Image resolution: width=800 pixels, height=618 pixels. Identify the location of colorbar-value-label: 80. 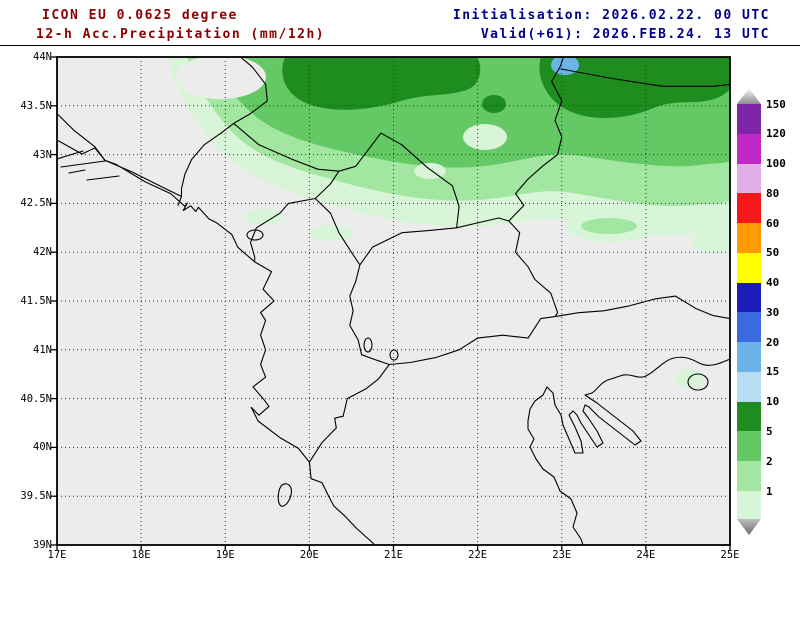
(773, 193).